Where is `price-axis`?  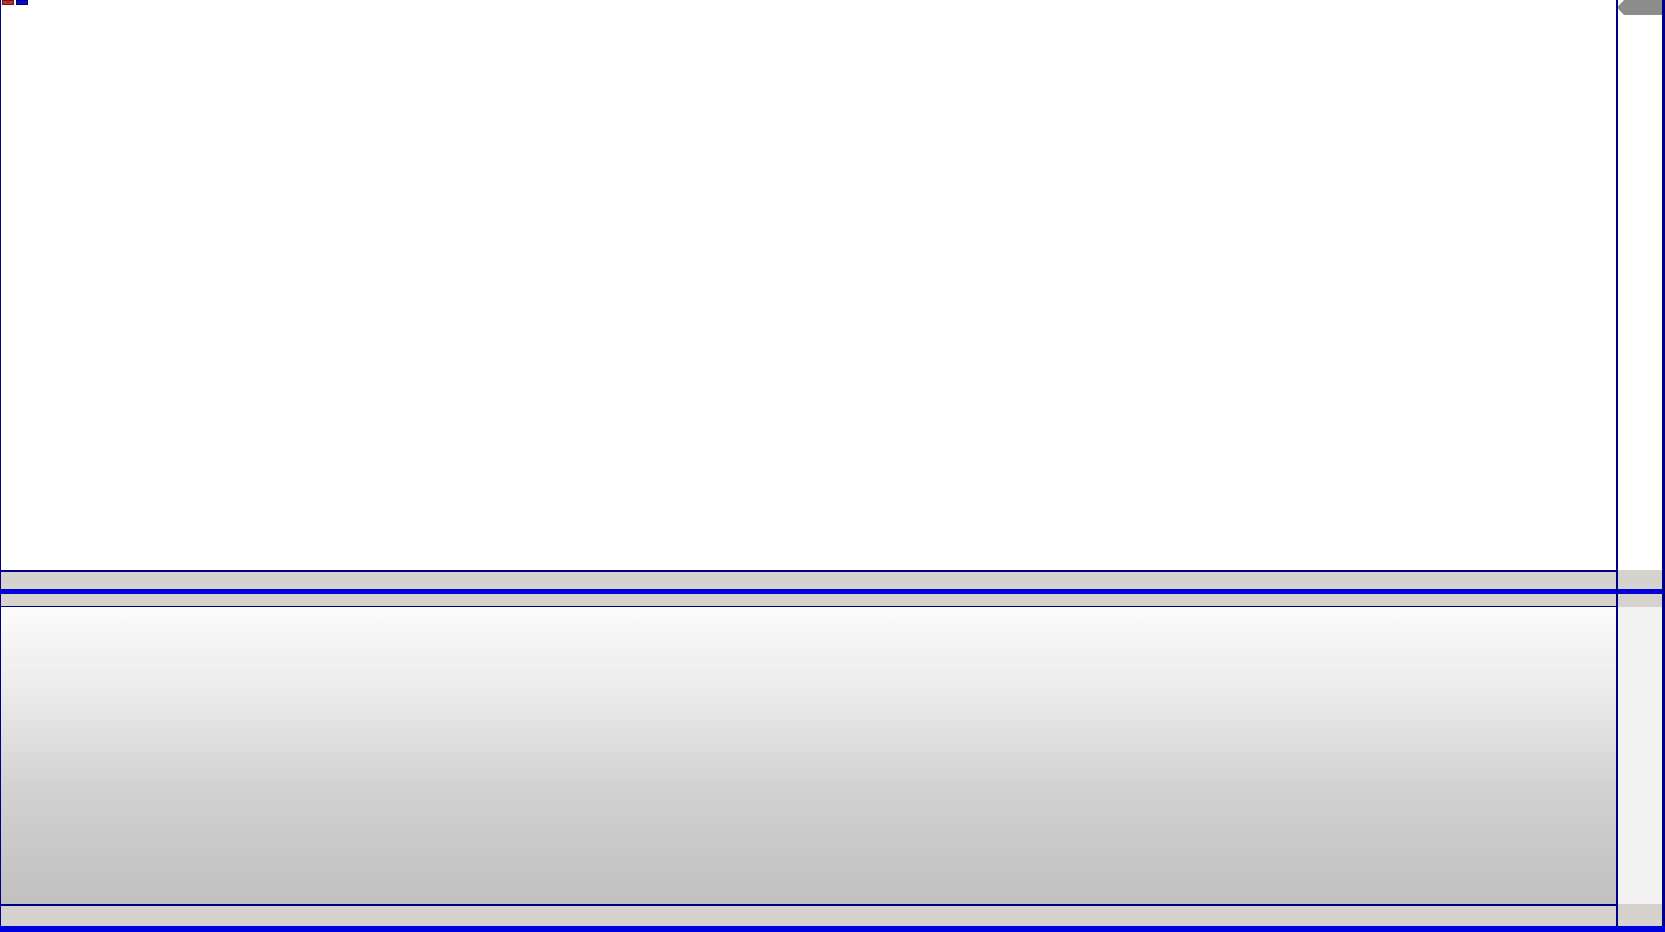
price-axis is located at coordinates (1641, 285).